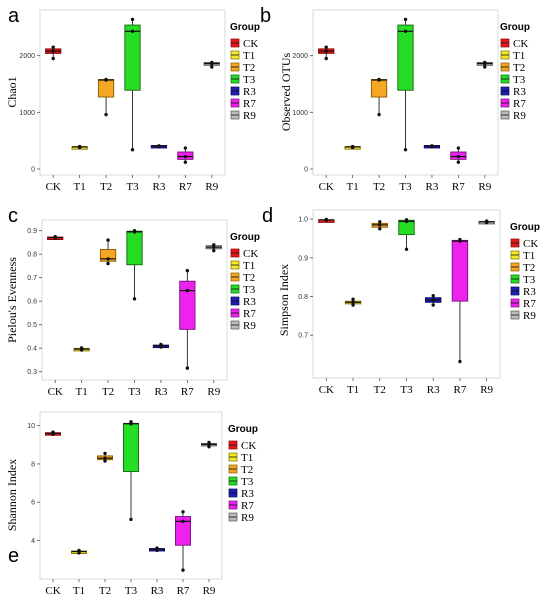 This screenshot has height=606, width=550. I want to click on y-tick-label: 1.0, so click(303, 220).